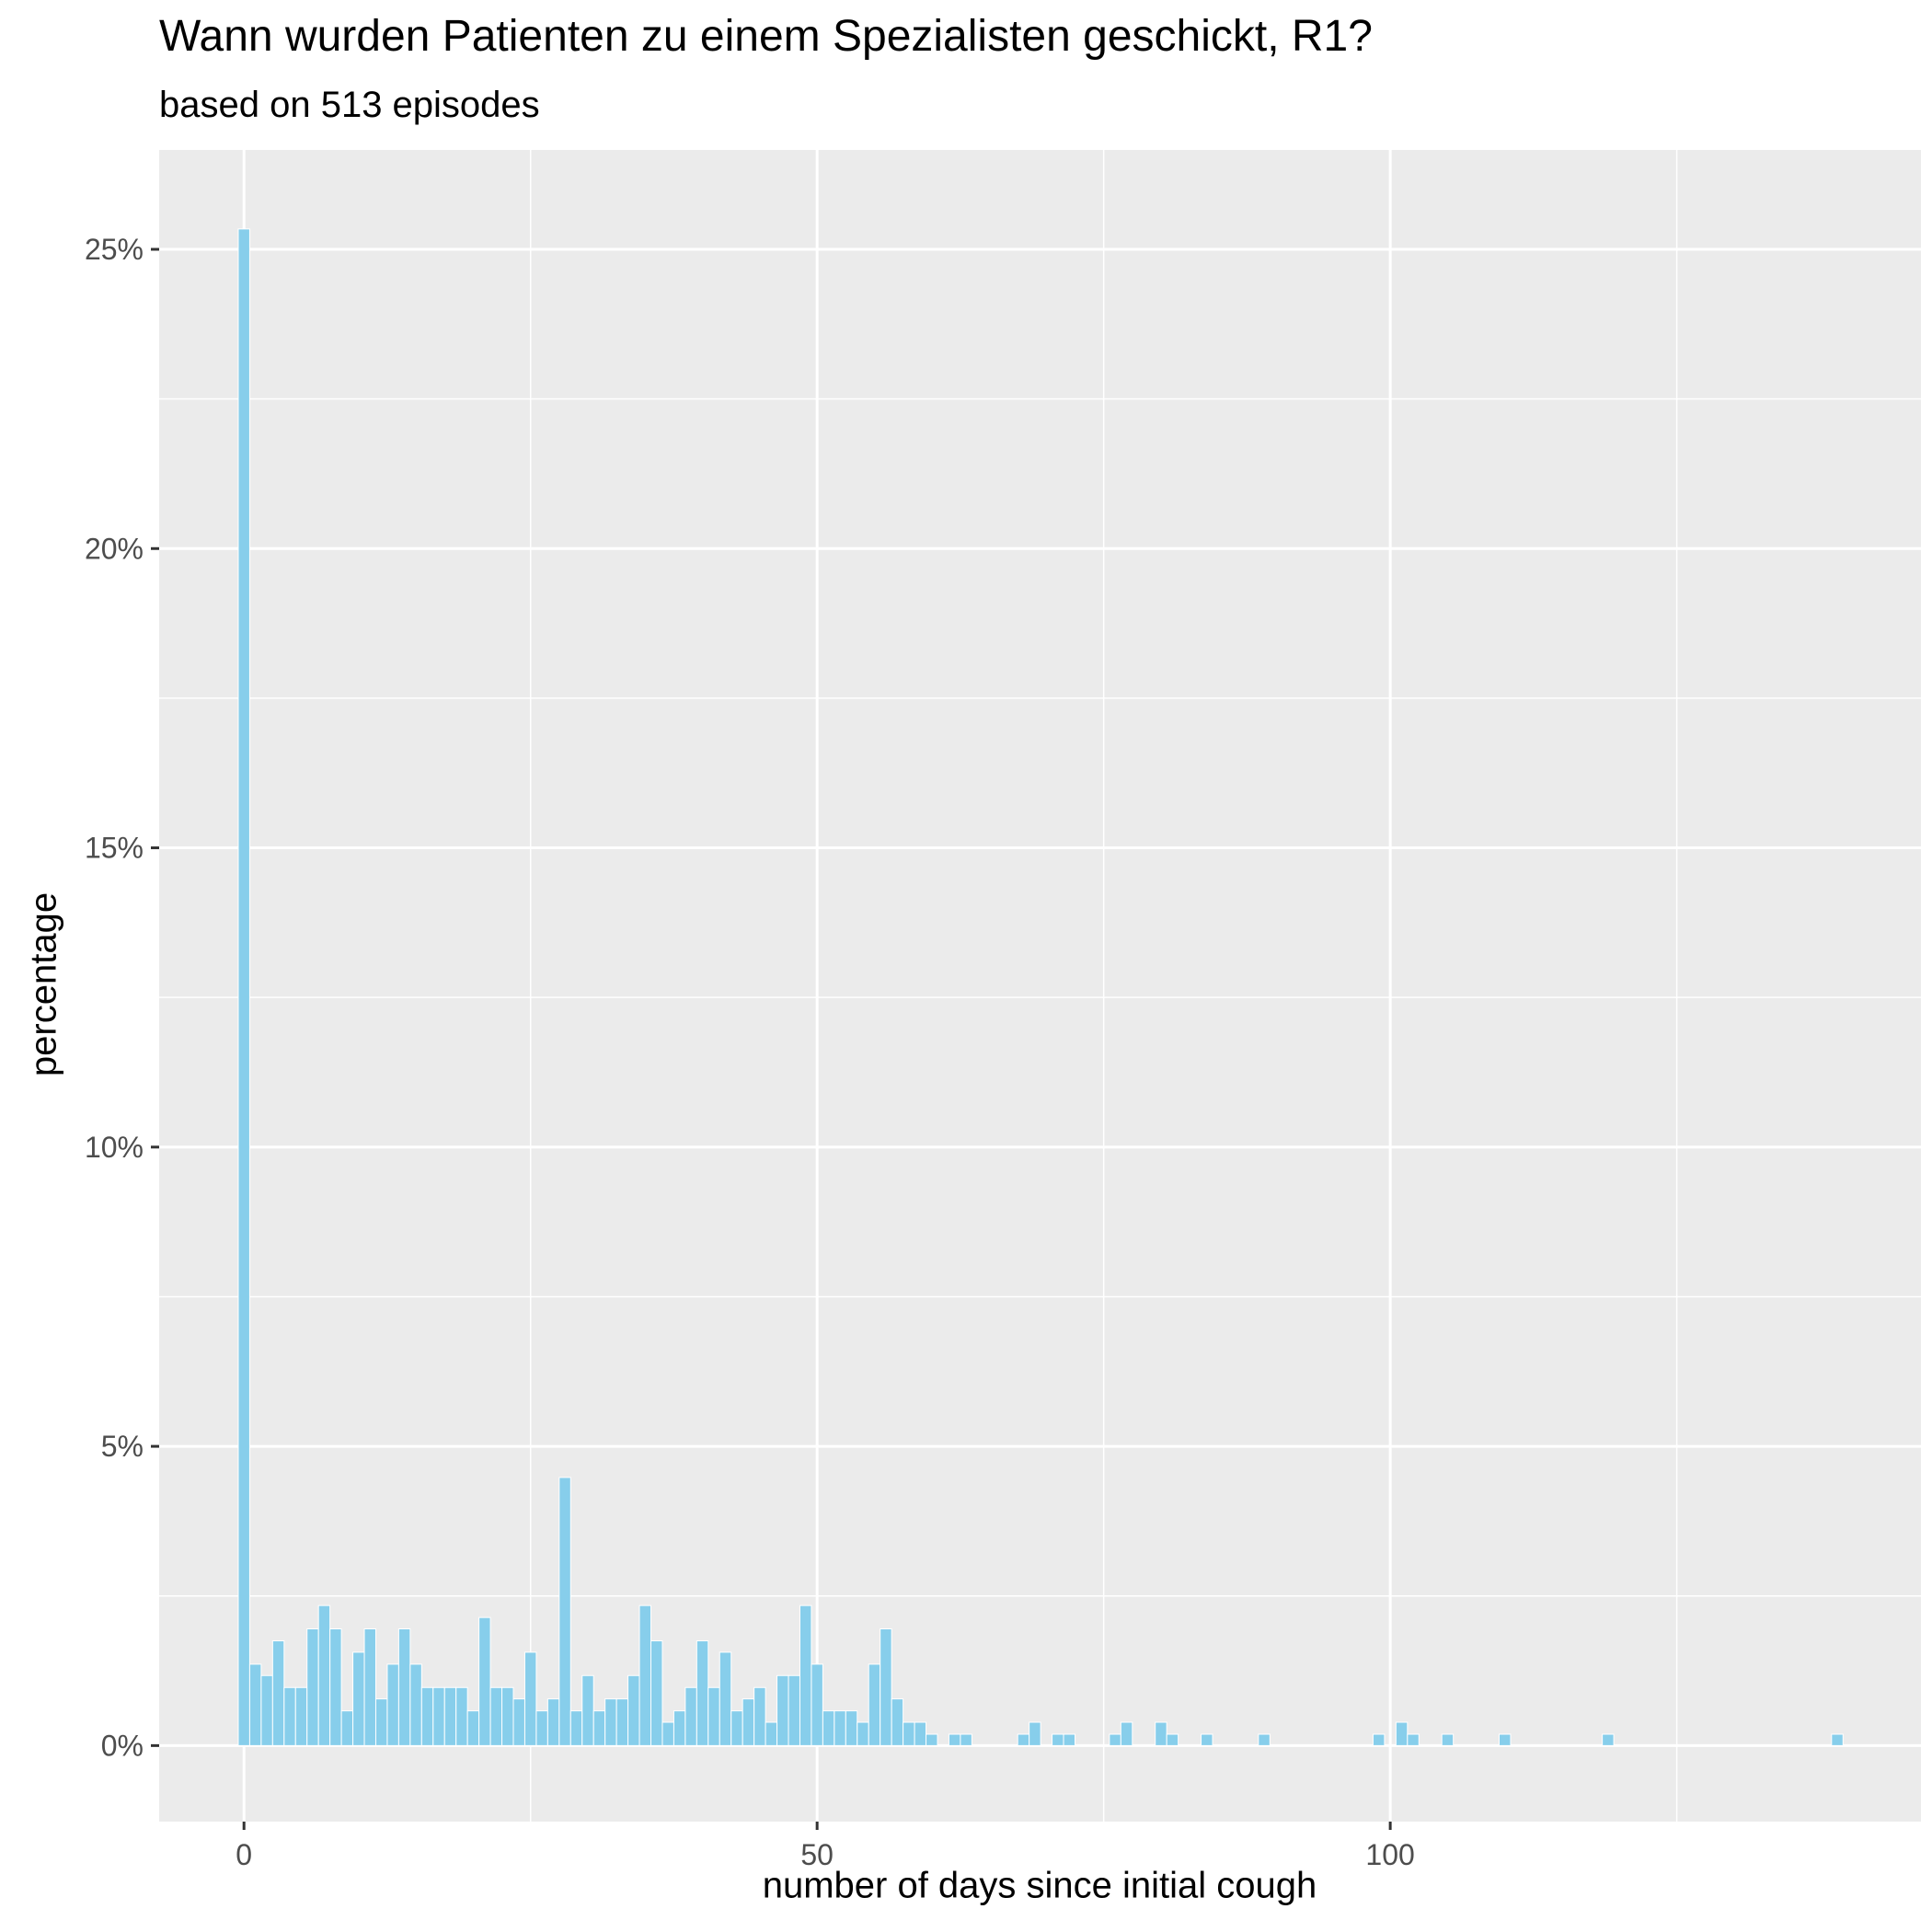 The width and height of the screenshot is (1932, 1932). I want to click on y-axis-label: percentage, so click(43, 984).